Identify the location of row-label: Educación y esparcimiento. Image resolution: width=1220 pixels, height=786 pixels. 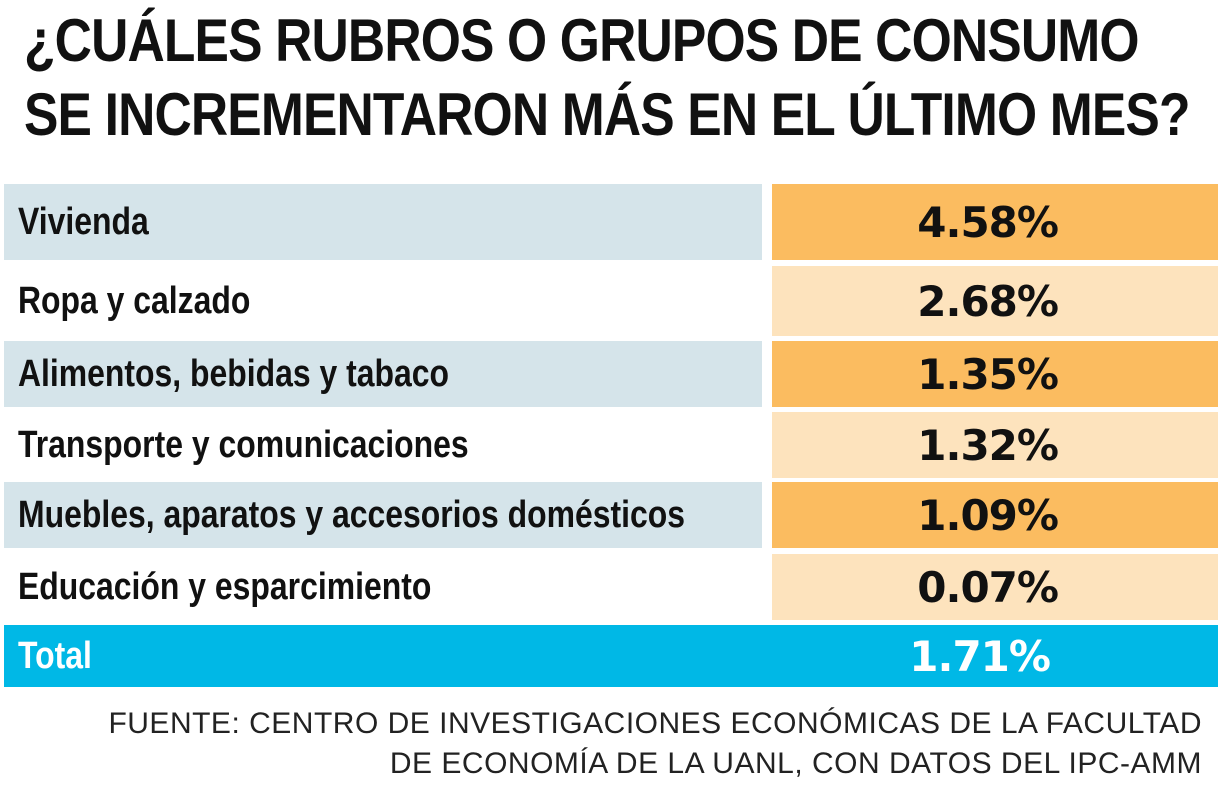
(383, 587).